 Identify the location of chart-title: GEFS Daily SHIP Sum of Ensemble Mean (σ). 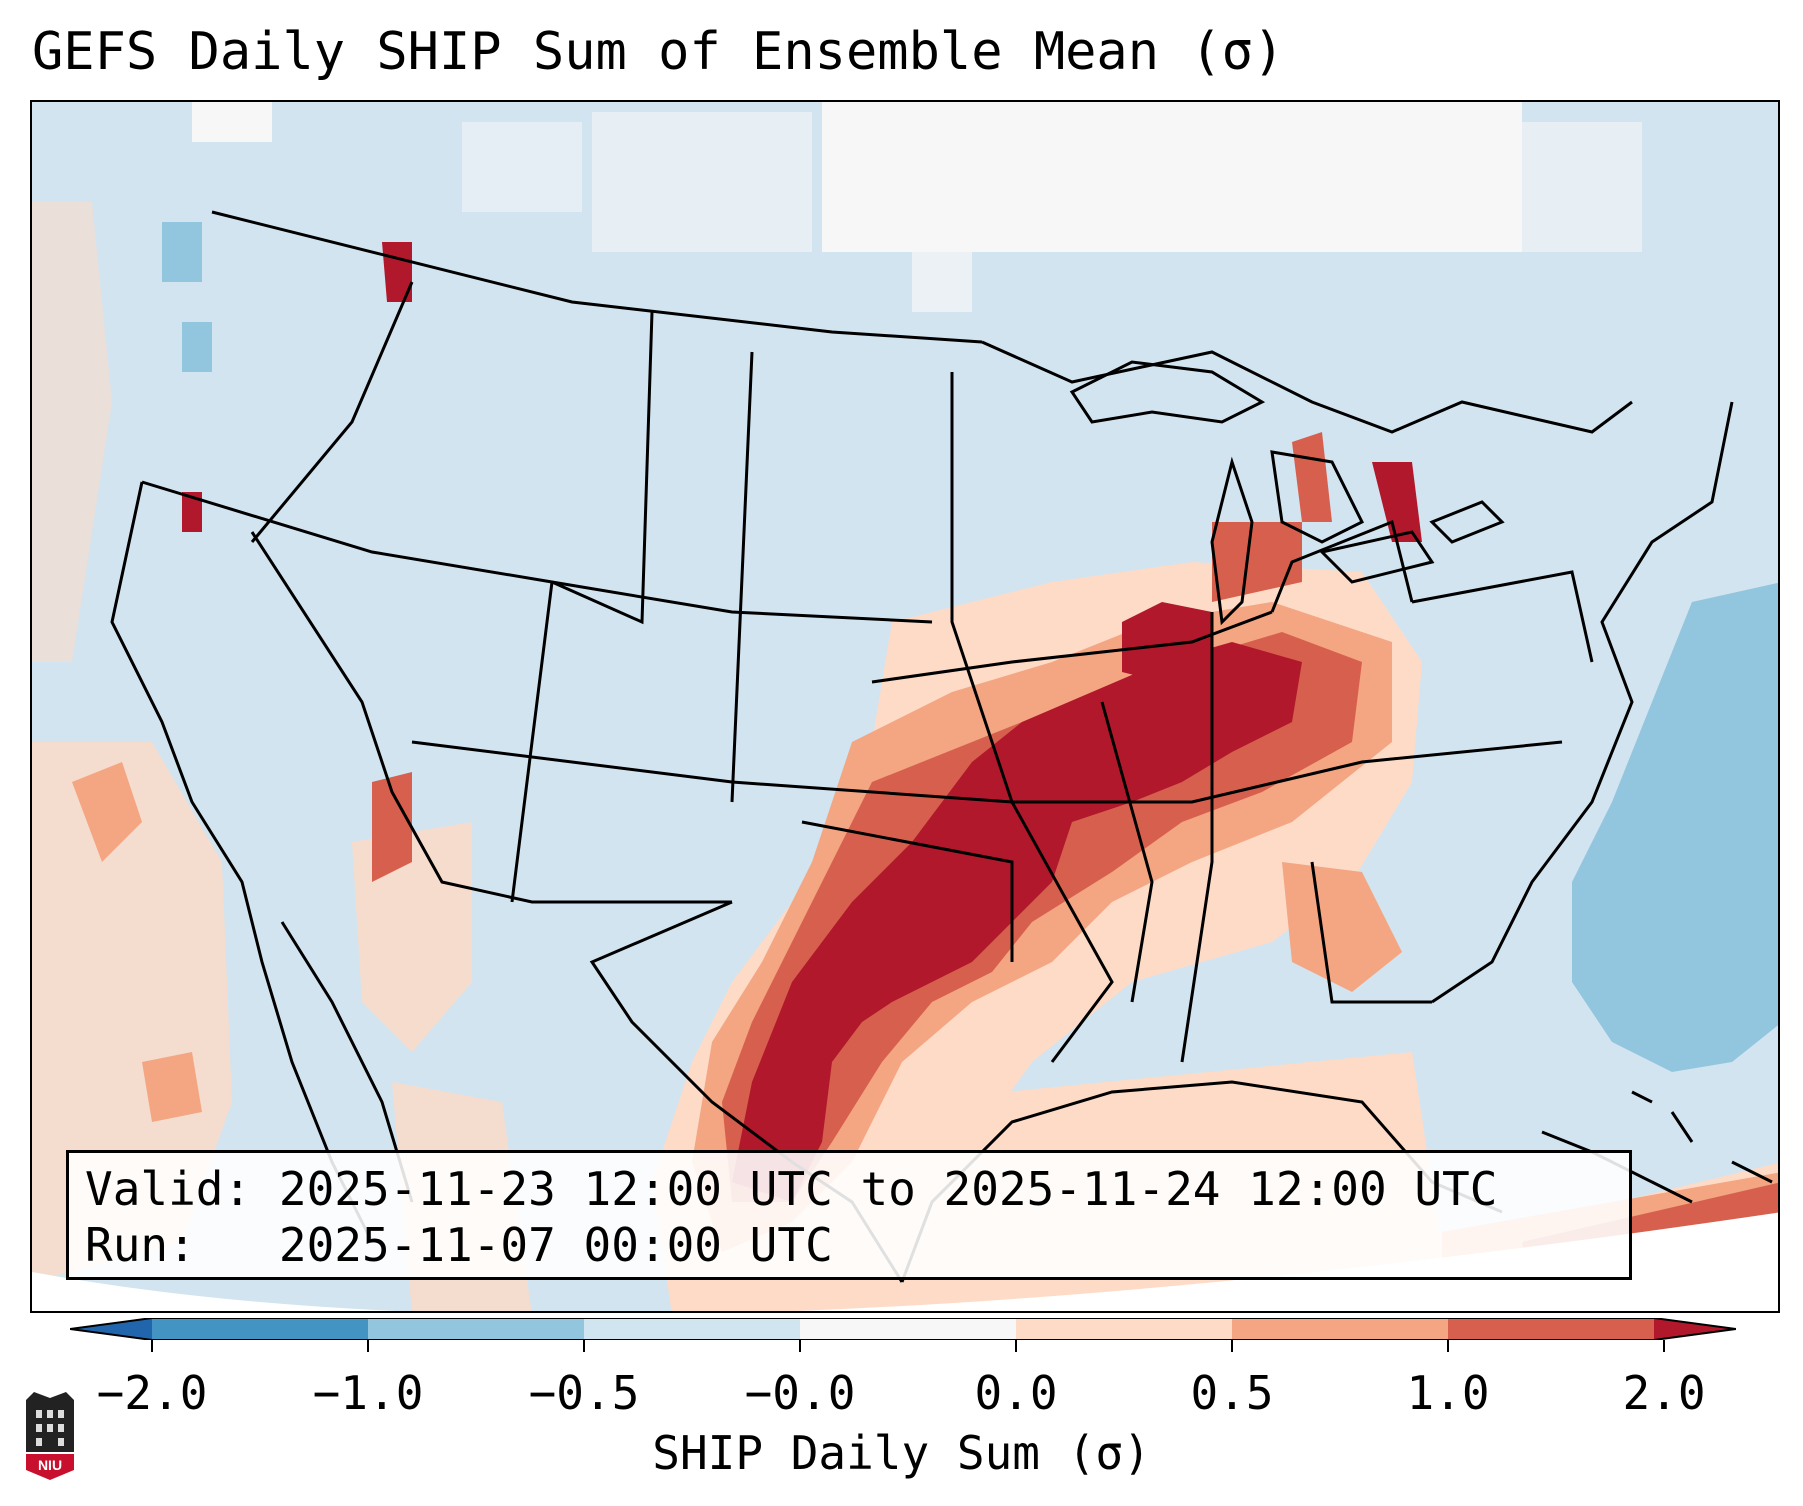
(658, 52).